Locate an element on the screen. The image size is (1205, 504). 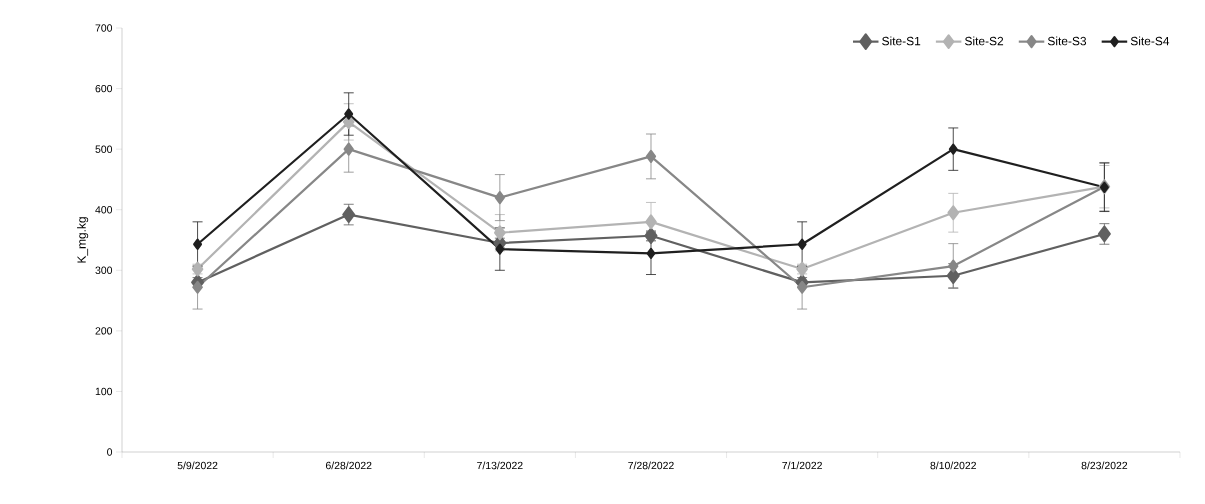
y-tick-label: 600 is located at coordinates (104, 88).